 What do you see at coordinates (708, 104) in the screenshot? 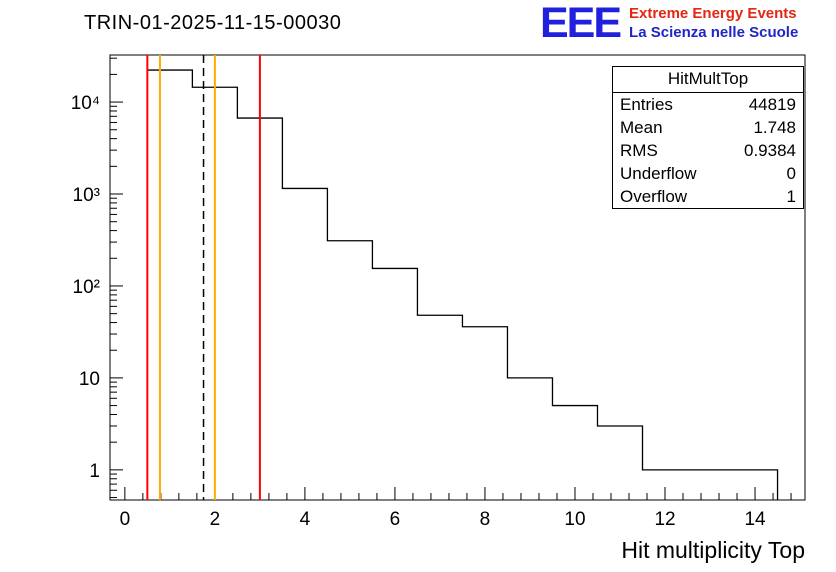
I see `stats-row: Entries 44819` at bounding box center [708, 104].